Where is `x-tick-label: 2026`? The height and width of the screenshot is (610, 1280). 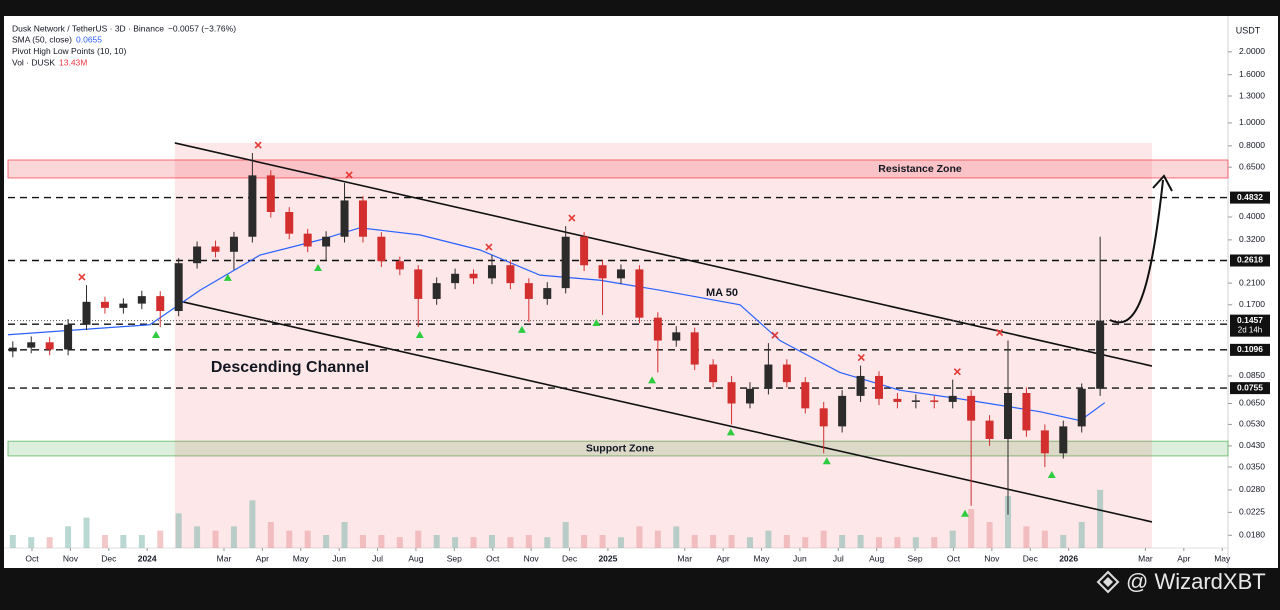 x-tick-label: 2026 is located at coordinates (1068, 558).